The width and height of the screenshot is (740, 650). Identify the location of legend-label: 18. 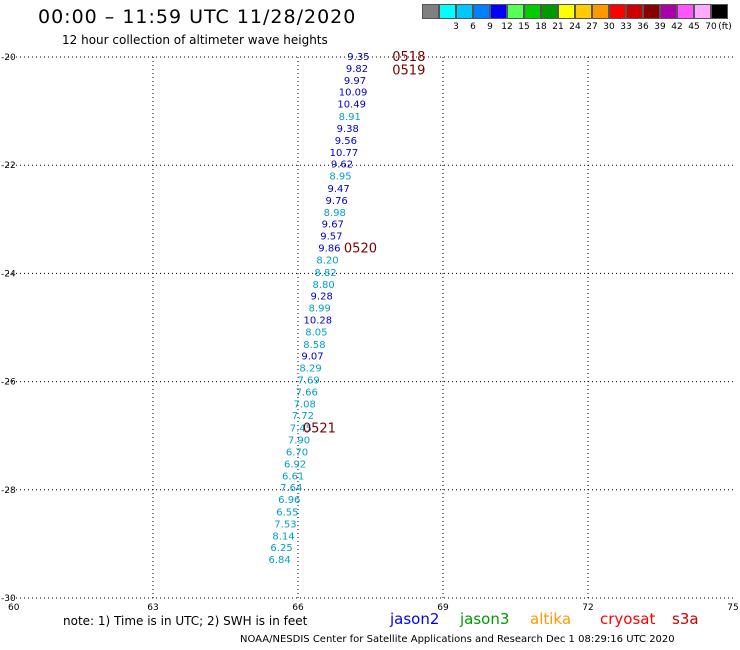
(541, 27).